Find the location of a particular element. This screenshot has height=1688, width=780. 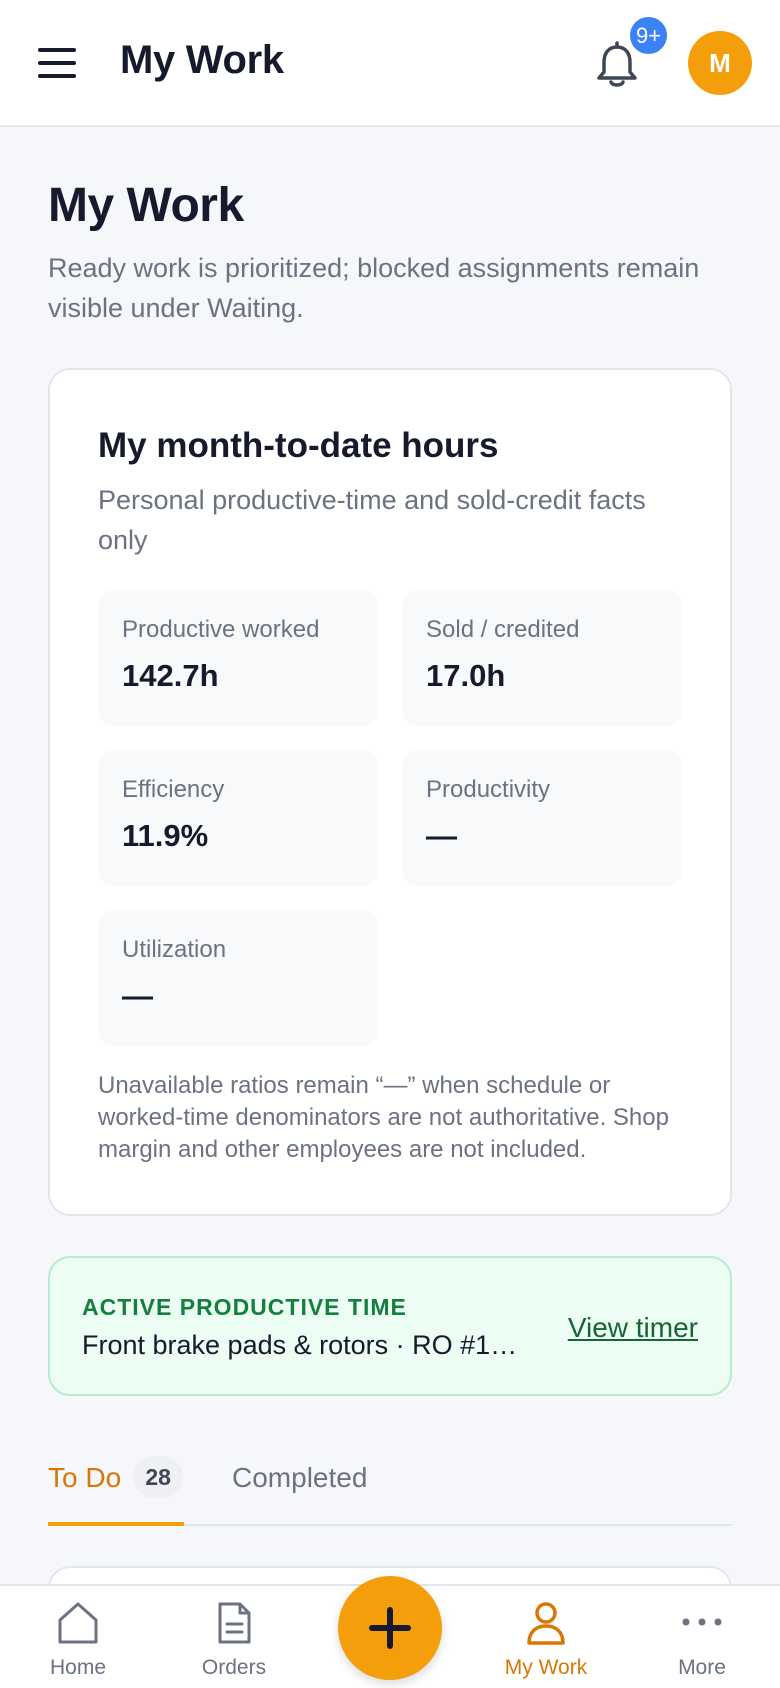

nav-home: Home is located at coordinates (78, 1637).